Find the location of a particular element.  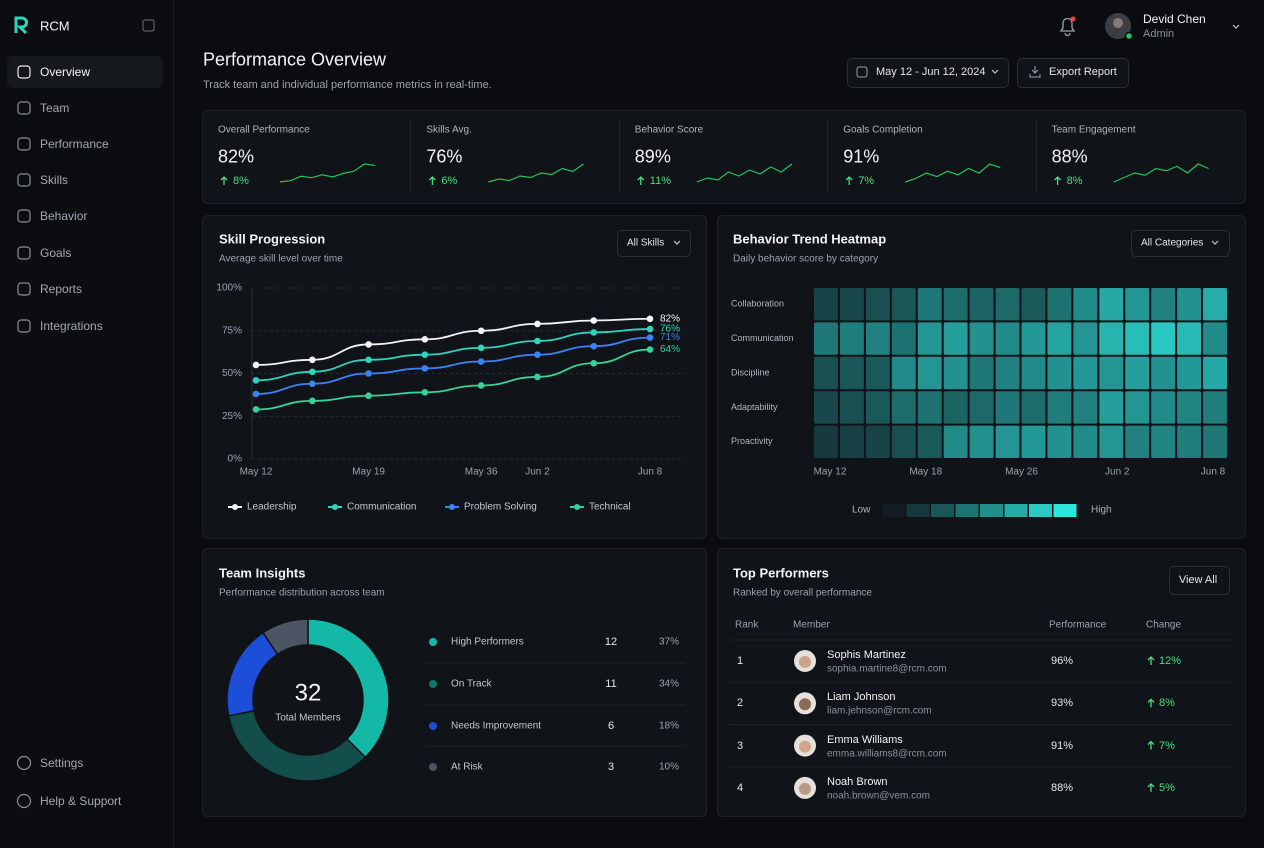

nav-item: Team is located at coordinates (55, 108).